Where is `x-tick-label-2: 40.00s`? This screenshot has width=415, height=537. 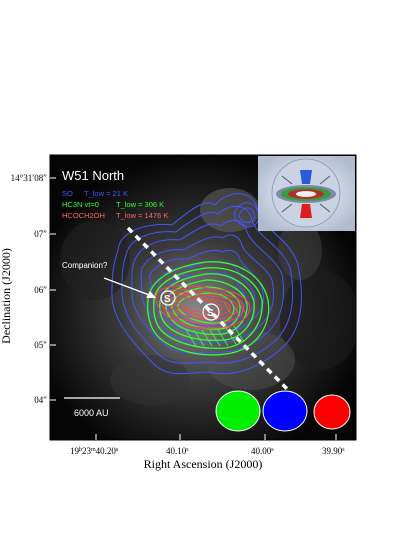
x-tick-label-2: 40.00s is located at coordinates (262, 451).